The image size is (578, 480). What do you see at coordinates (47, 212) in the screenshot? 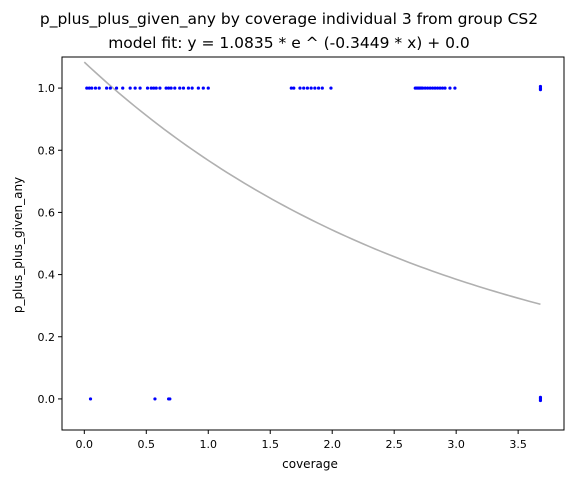
I see `y-tick-label: 0.6` at bounding box center [47, 212].